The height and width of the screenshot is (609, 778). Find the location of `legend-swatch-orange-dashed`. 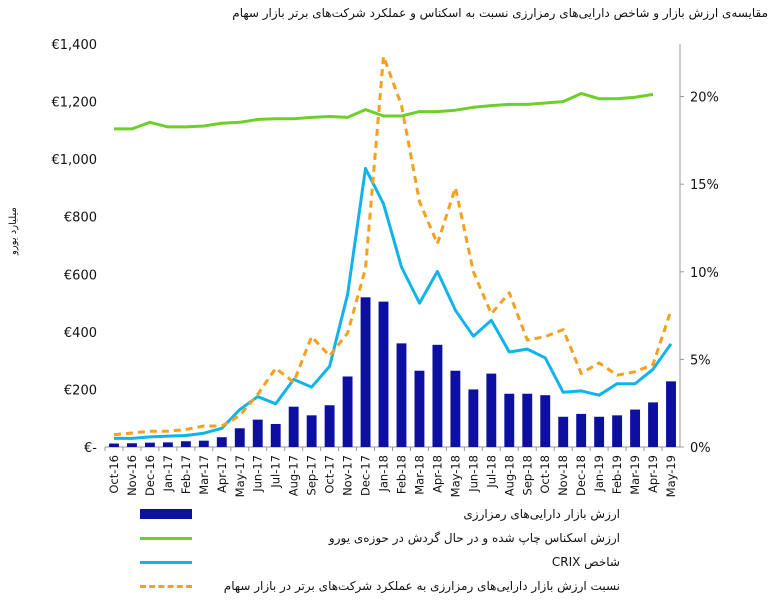

legend-swatch-orange-dashed is located at coordinates (166, 586).